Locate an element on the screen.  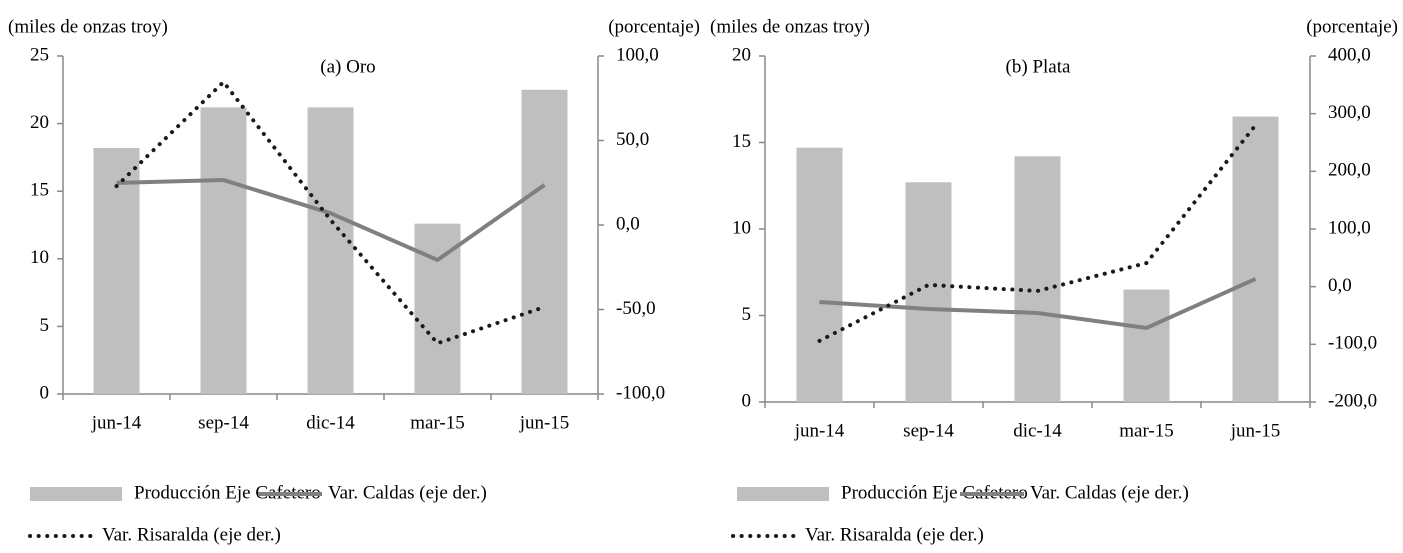
chart-title: (b) Plata is located at coordinates (1038, 66).